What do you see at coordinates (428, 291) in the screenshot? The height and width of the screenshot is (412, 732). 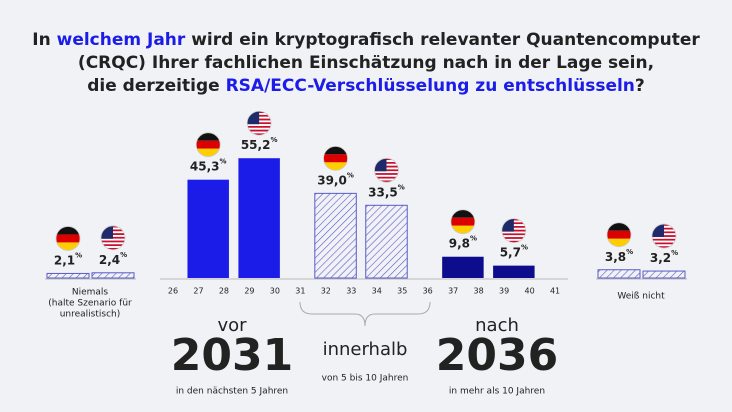 I see `x-tick-label: 36` at bounding box center [428, 291].